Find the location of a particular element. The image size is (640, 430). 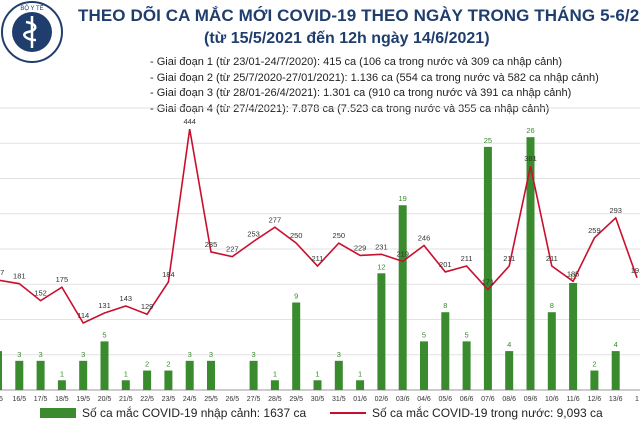

line-label: 143 is located at coordinates (126, 298).